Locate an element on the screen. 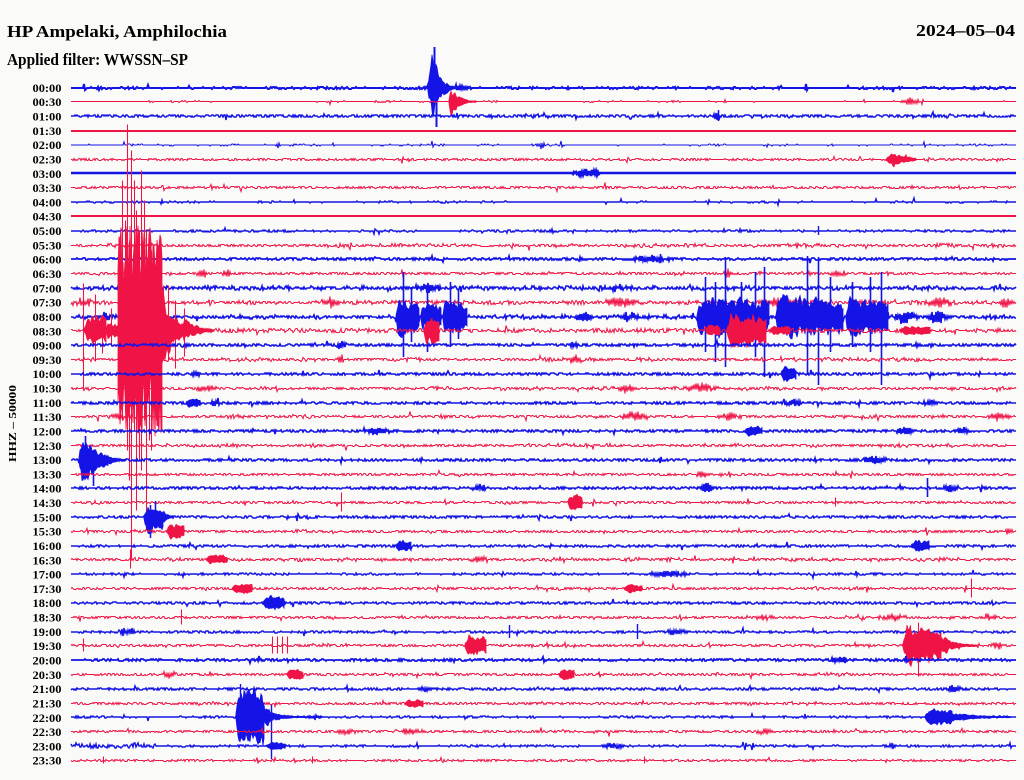 This screenshot has width=1024, height=780. svg-text: 15:00 is located at coordinates (47, 517).